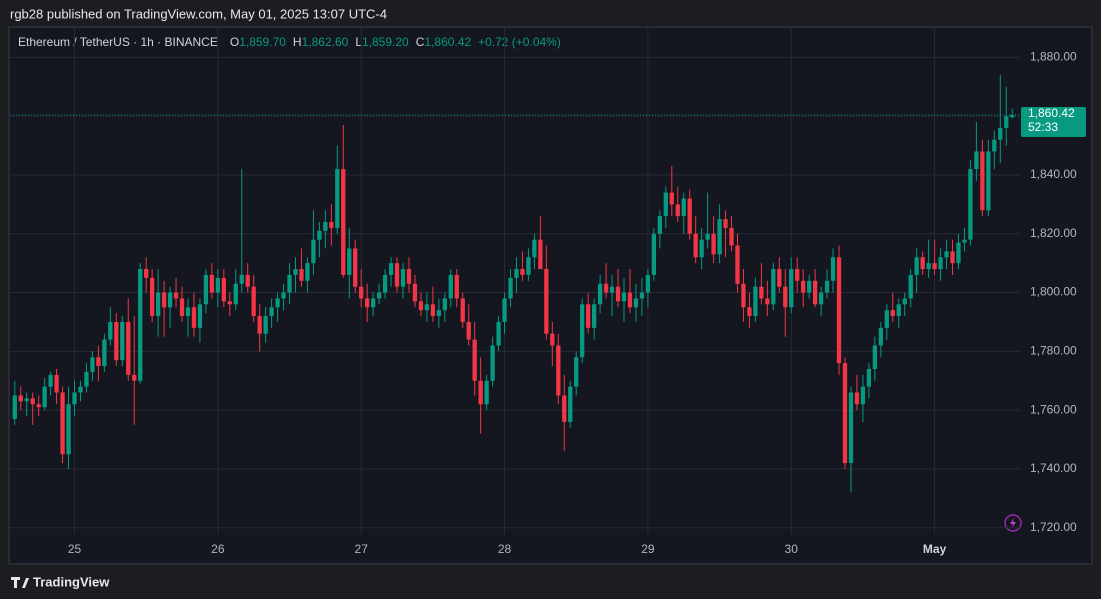 The image size is (1101, 599). I want to click on y-tick-label: 1,800.00, so click(1053, 292).